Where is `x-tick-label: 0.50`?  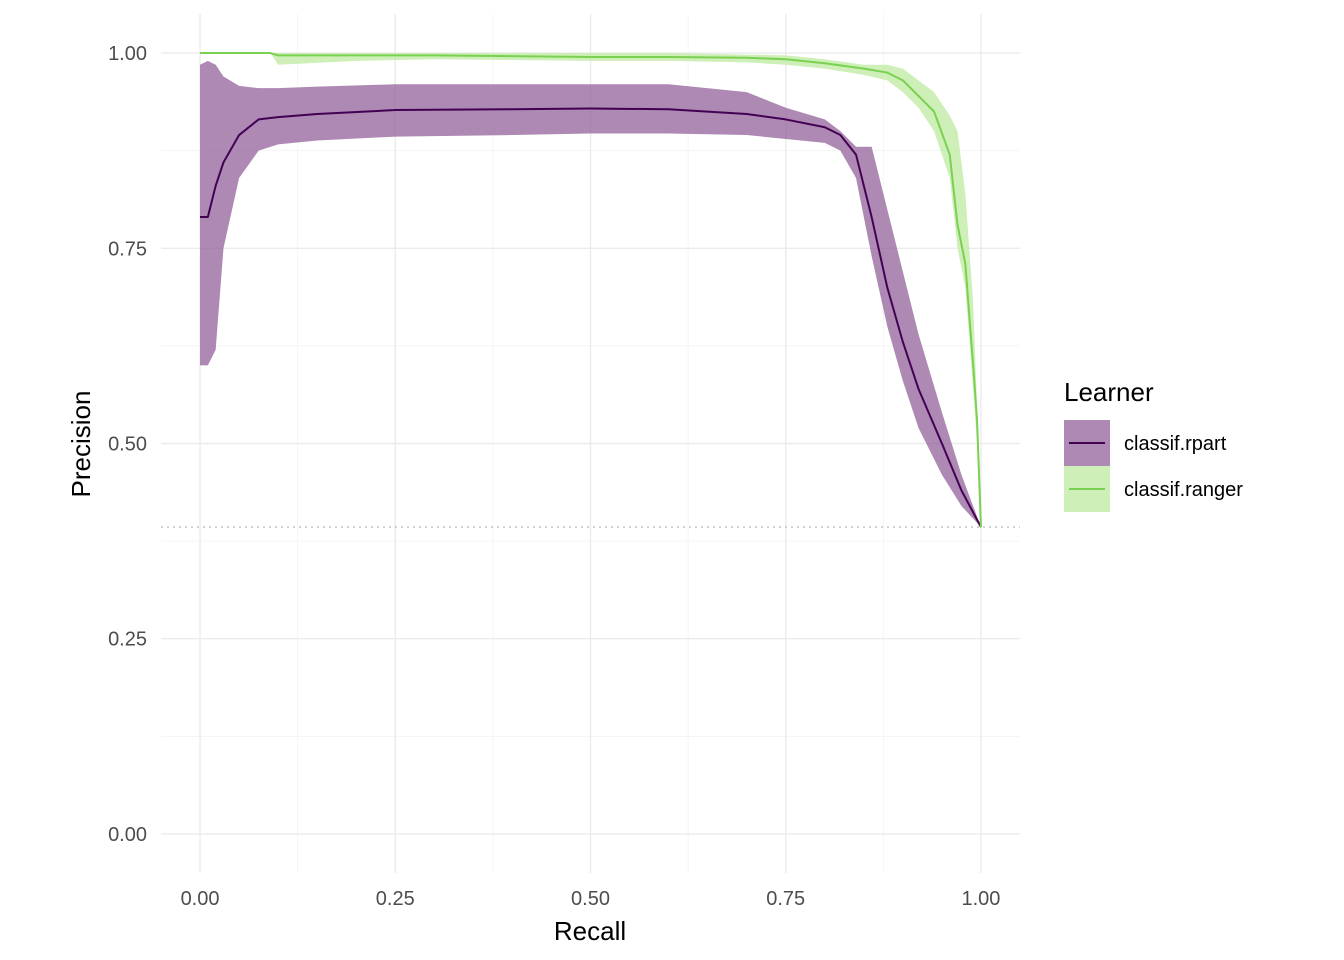
x-tick-label: 0.50 is located at coordinates (590, 899).